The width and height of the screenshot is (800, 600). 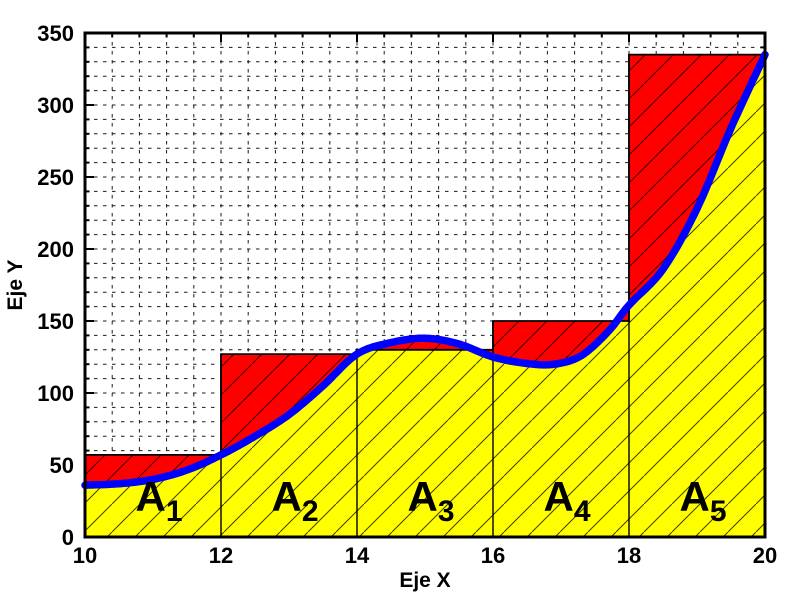 What do you see at coordinates (55, 177) in the screenshot?
I see `y-tick-label: 250` at bounding box center [55, 177].